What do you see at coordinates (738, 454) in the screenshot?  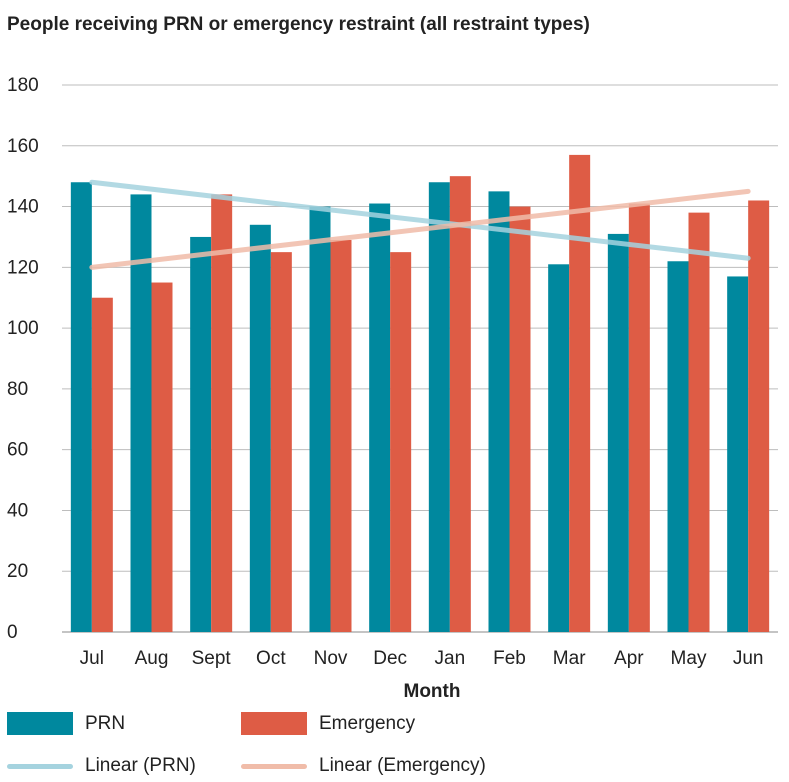 I see `bar-prn-jun` at bounding box center [738, 454].